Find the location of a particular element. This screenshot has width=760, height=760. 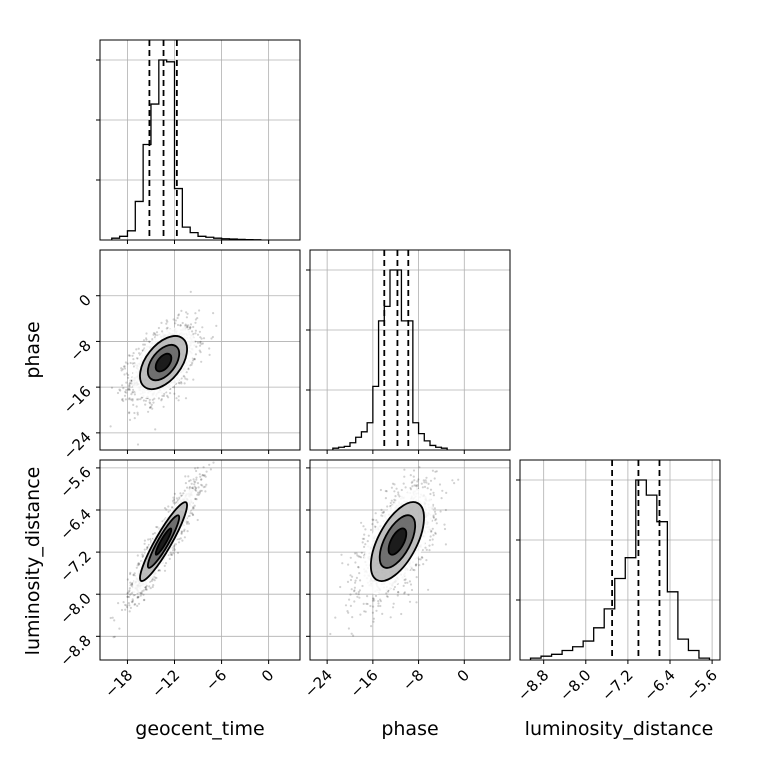

contour-level-0.5 is located at coordinates (163, 362).